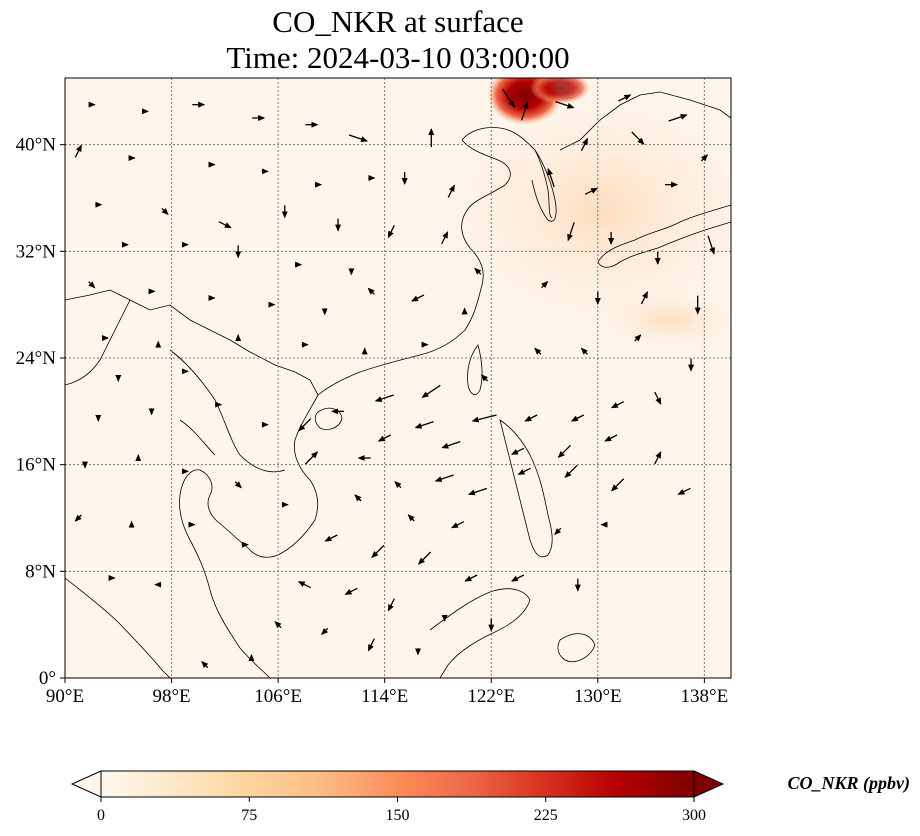 Image resolution: width=920 pixels, height=836 pixels. What do you see at coordinates (98, 342) in the screenshot?
I see `bay-of-bengal-coastline` at bounding box center [98, 342].